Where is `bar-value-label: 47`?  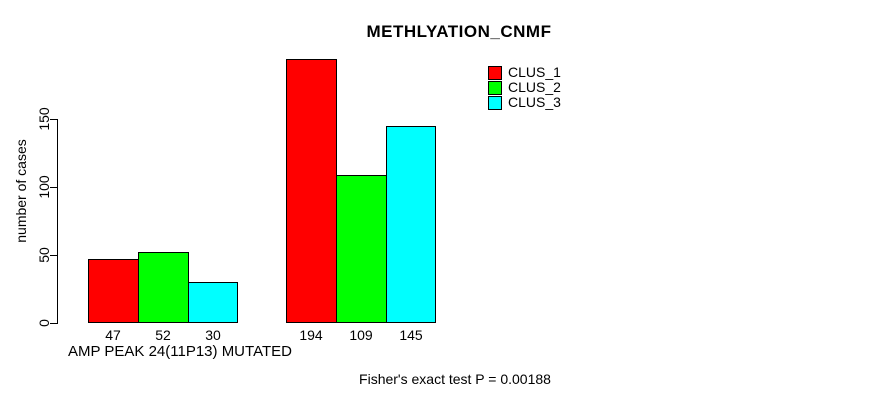 bar-value-label: 47 is located at coordinates (113, 335).